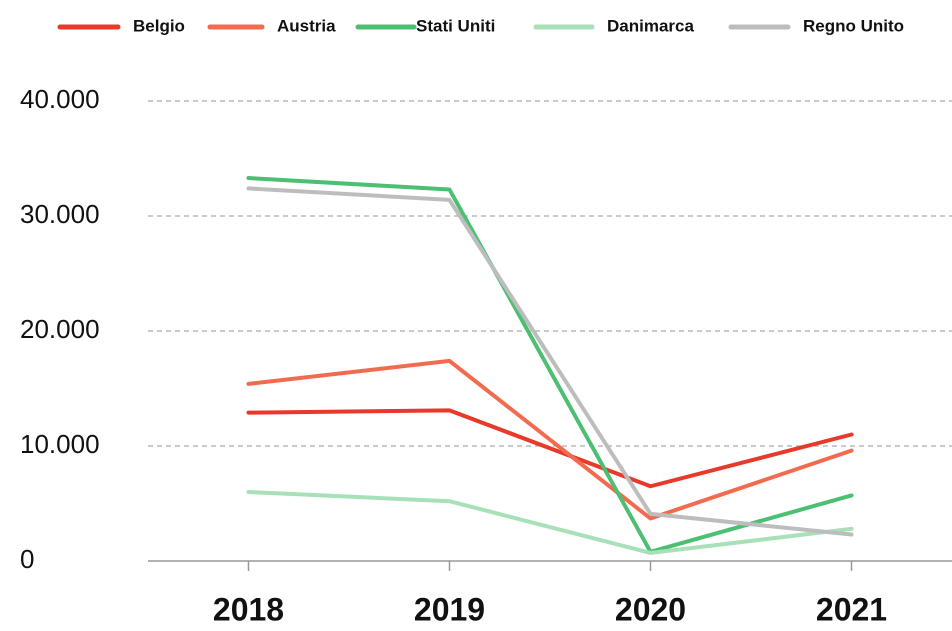  Describe the element at coordinates (851, 609) in the screenshot. I see `x-tick-label: 2021` at that location.